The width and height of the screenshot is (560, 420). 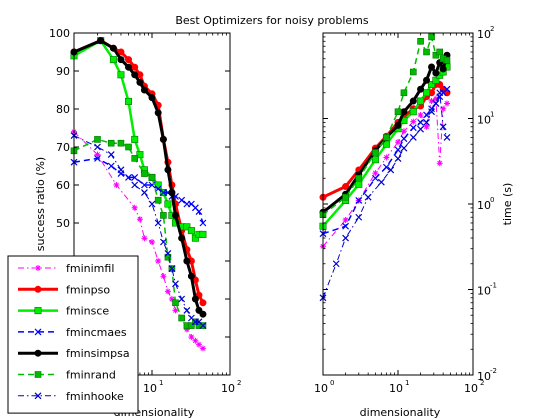 I want to click on y-tick-exponent: 2, so click(x=492, y=29).